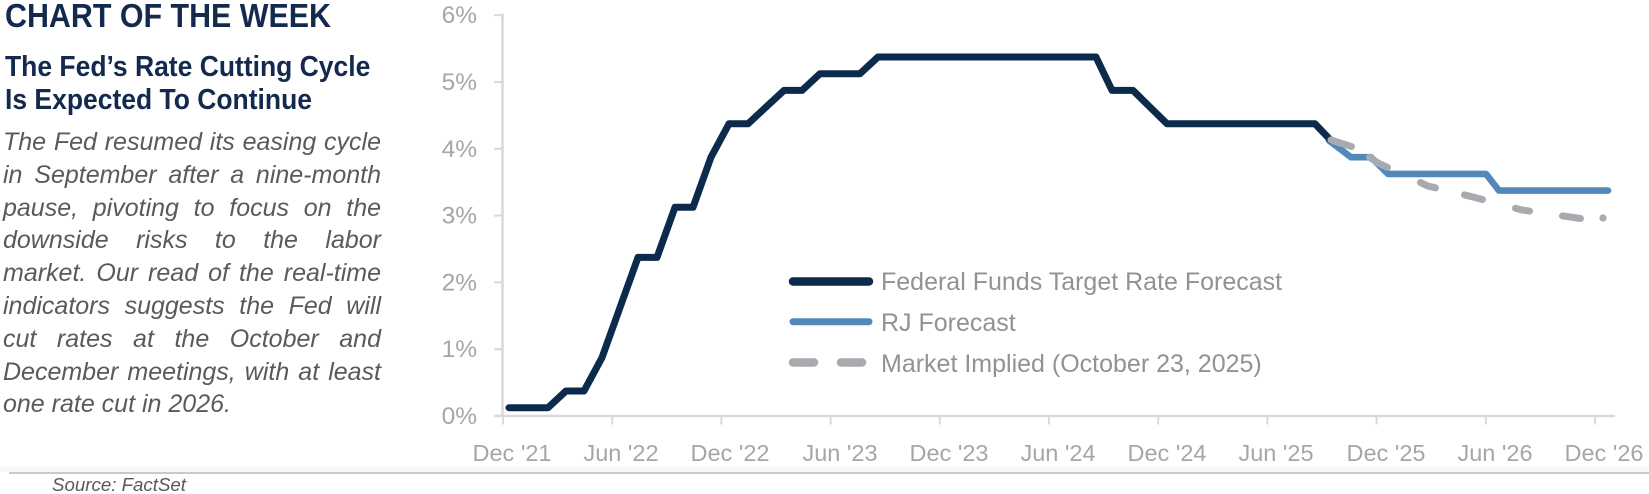 Image resolution: width=1649 pixels, height=494 pixels. I want to click on svg-text: Dec '26, so click(1604, 453).